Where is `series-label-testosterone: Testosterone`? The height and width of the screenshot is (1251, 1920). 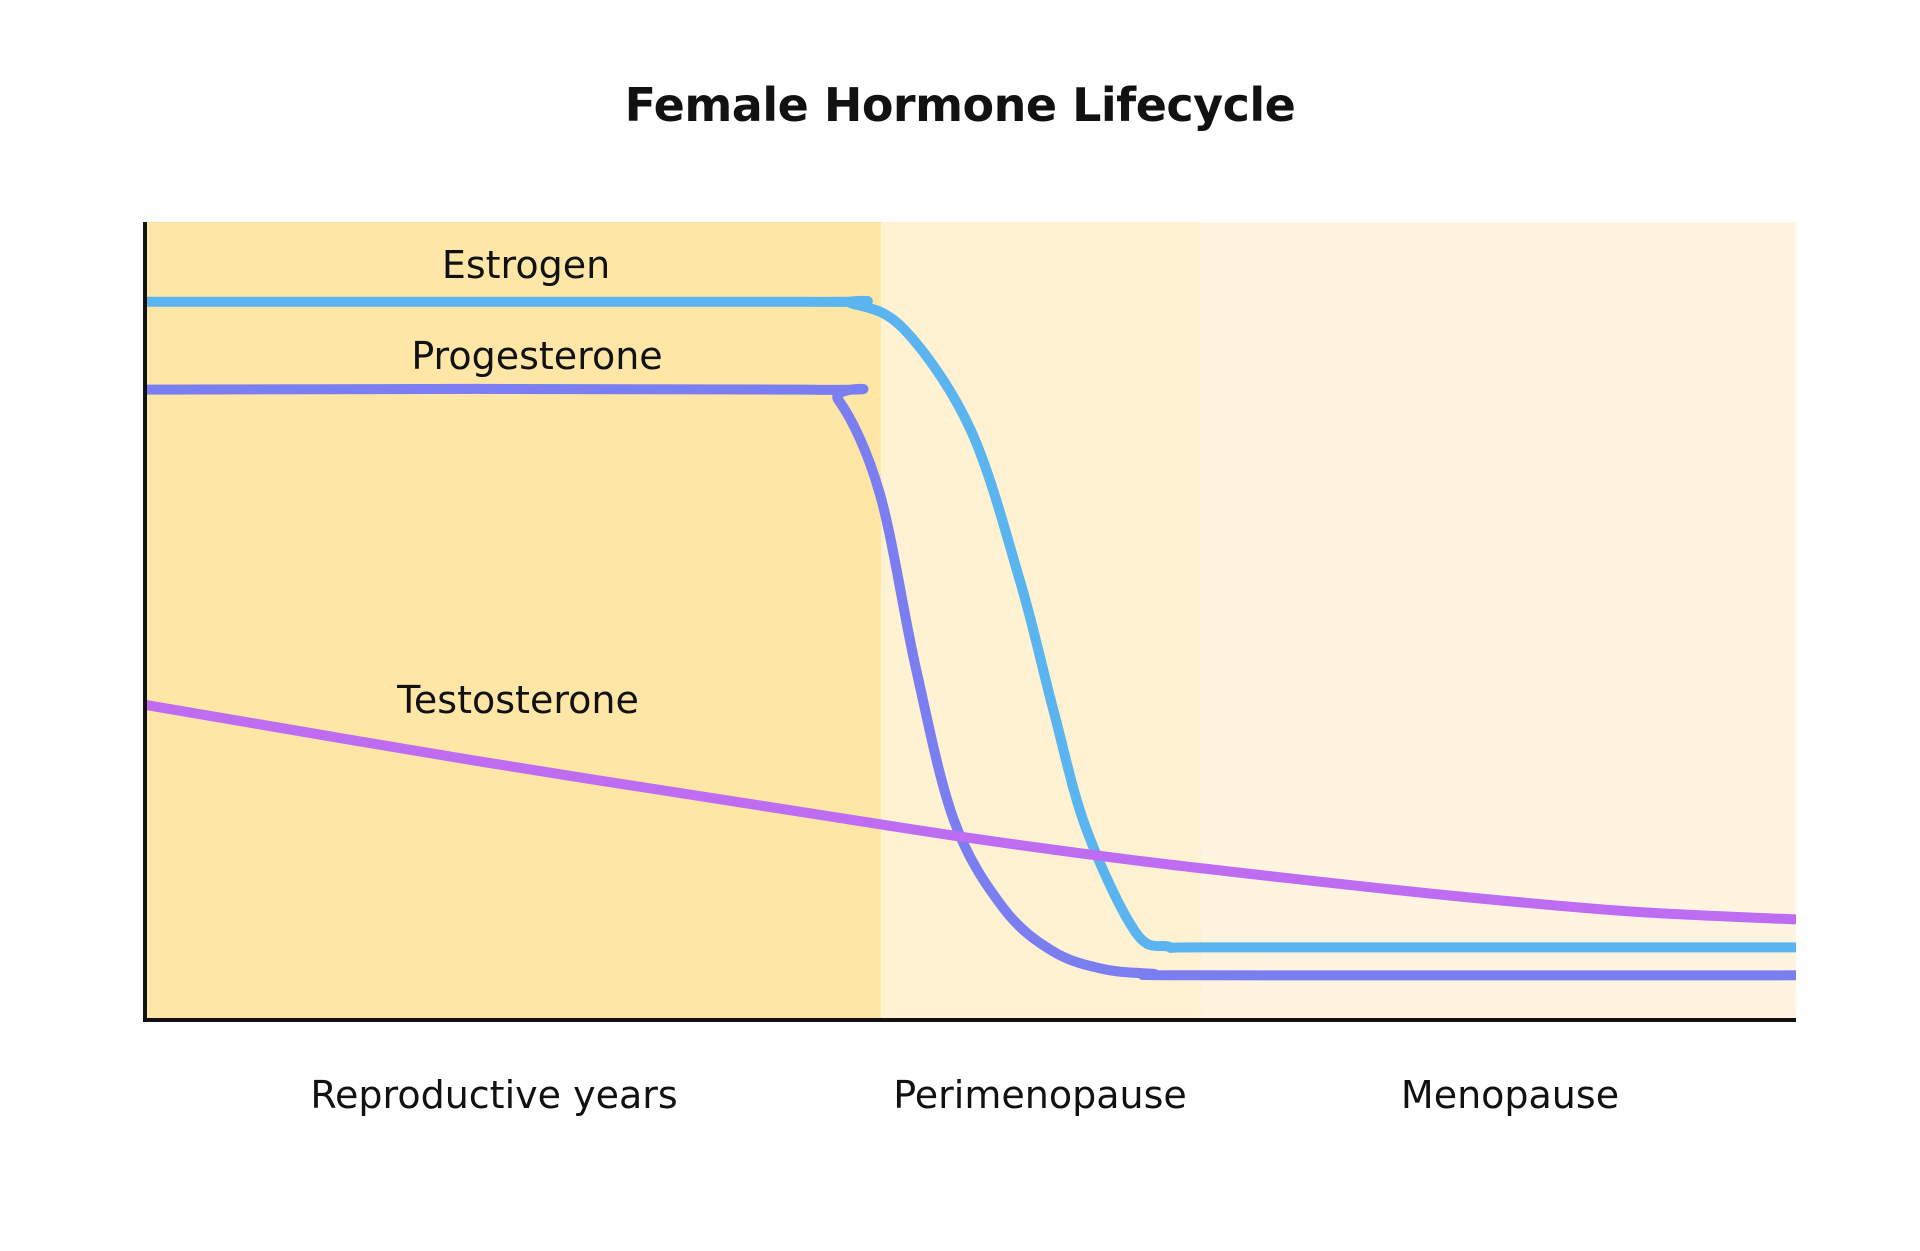 series-label-testosterone: Testosterone is located at coordinates (517, 700).